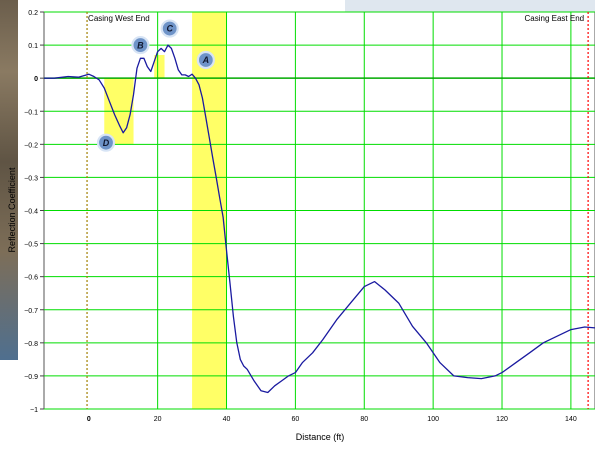  I want to click on annotation-label: A, so click(206, 60).